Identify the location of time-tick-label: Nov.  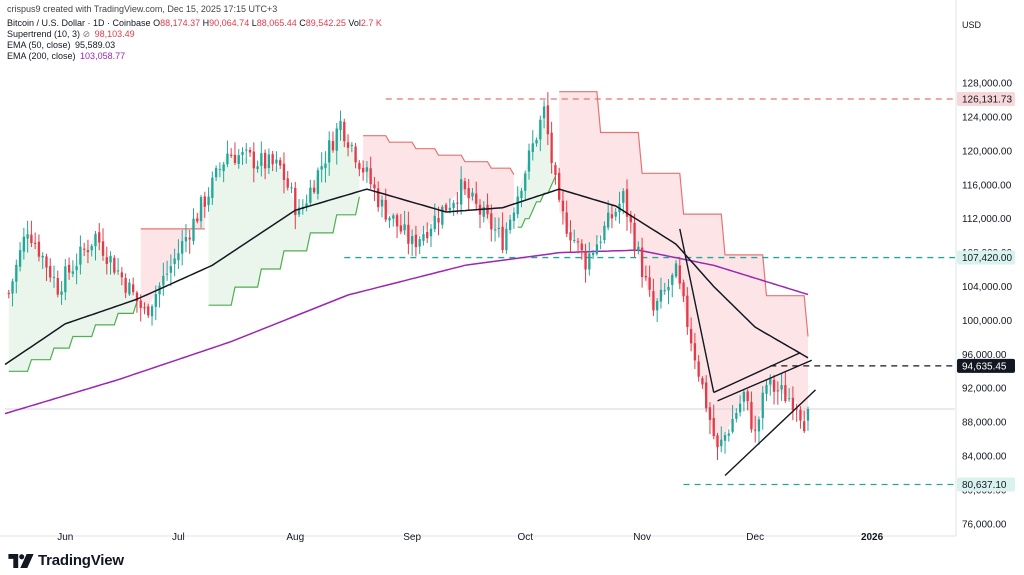
(642, 537).